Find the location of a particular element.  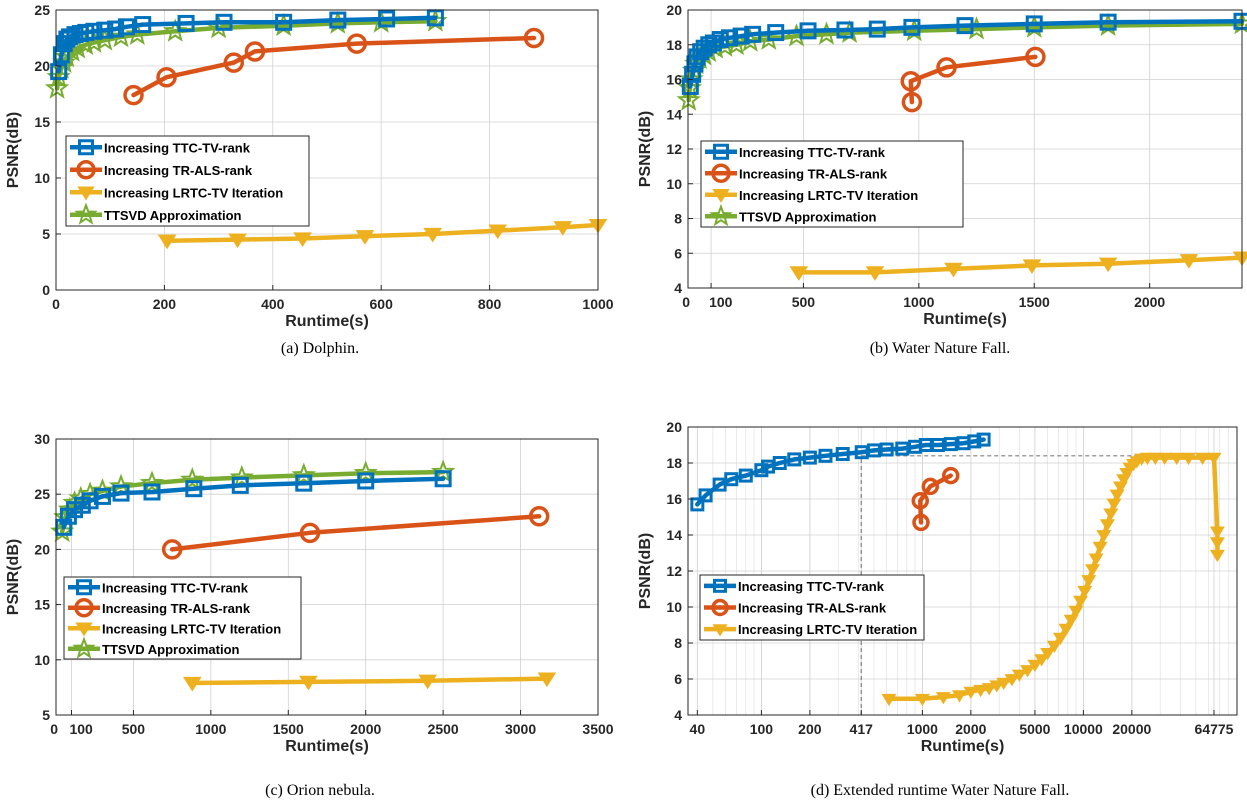

x-tick-label: 10000 is located at coordinates (1083, 729).